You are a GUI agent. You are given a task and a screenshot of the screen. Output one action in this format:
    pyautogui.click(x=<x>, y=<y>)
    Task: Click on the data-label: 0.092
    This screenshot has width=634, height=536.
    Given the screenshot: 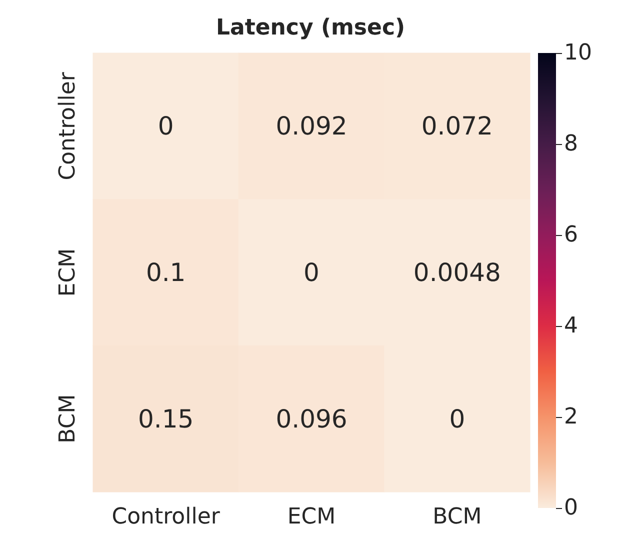 What is the action you would take?
    pyautogui.click(x=312, y=126)
    